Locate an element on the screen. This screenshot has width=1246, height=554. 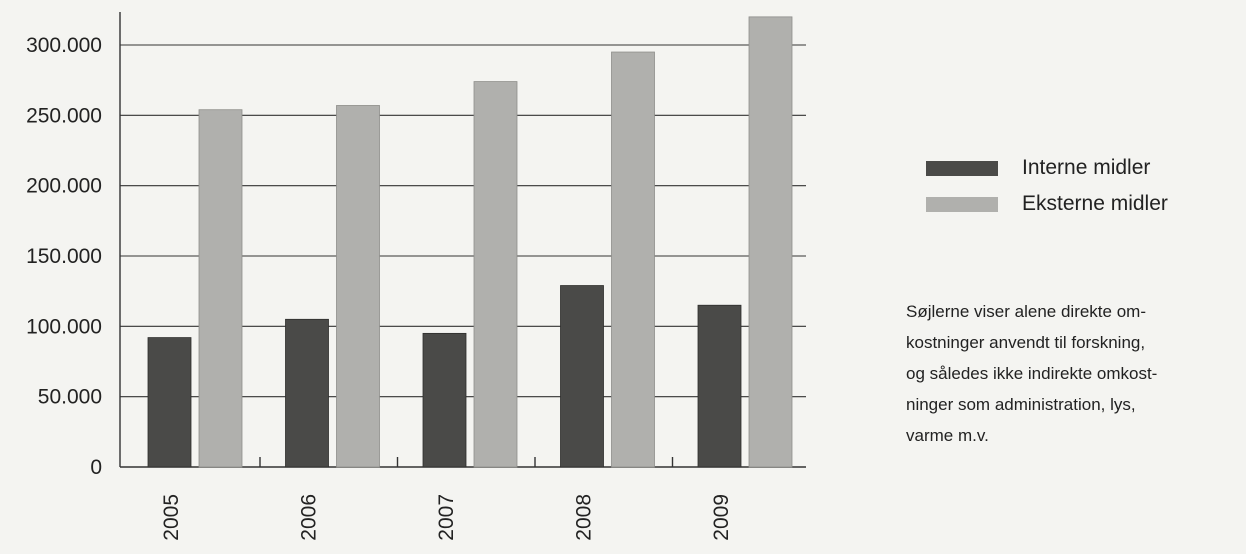
y-tick-label-5: 250.000 is located at coordinates (64, 115).